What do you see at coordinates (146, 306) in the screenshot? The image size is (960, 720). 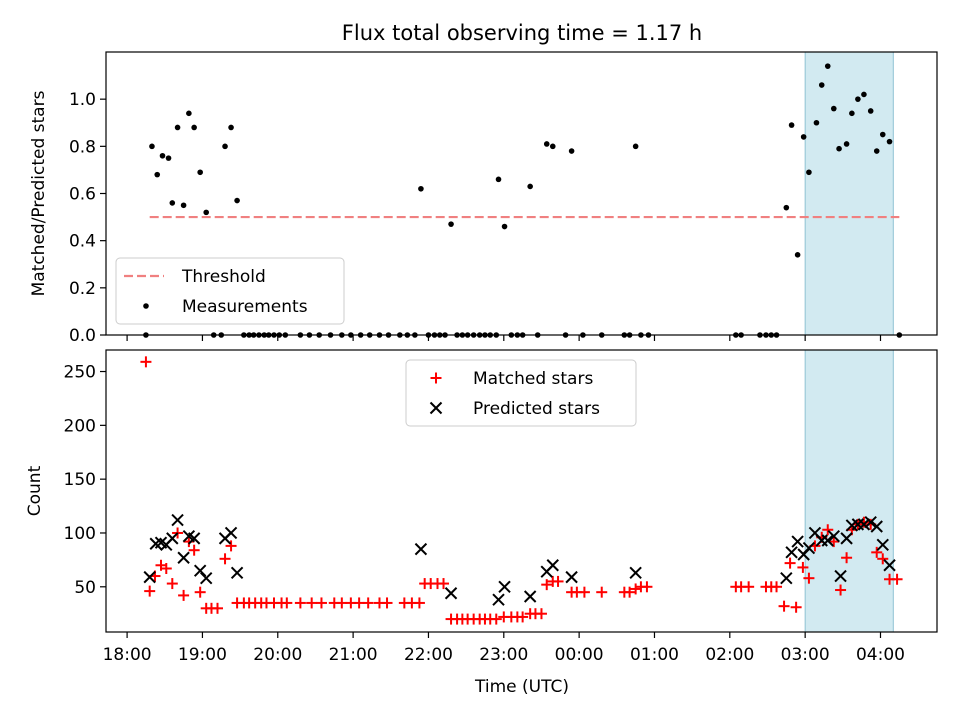 I see `legend-measurements-swatch` at bounding box center [146, 306].